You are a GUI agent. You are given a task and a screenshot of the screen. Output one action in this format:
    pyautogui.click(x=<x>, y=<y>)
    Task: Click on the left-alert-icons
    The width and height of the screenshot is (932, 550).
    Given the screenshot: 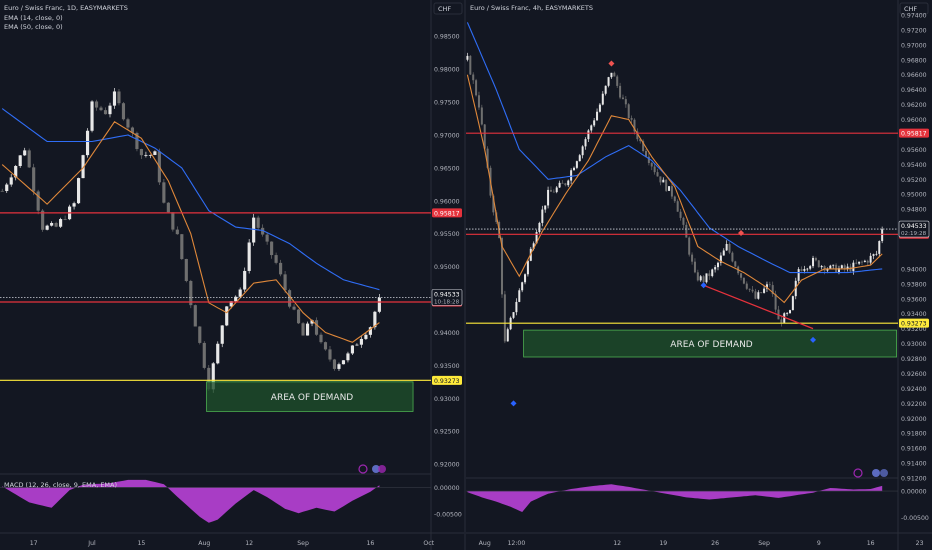 What is the action you would take?
    pyautogui.click(x=372, y=469)
    